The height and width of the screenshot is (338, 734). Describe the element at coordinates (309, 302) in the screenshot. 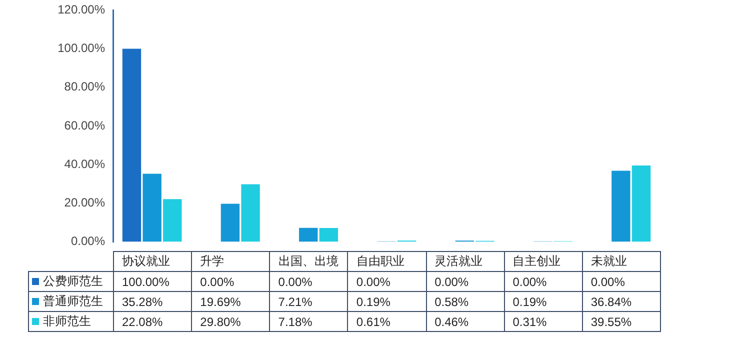

I see `data-label: 7.21%` at that location.